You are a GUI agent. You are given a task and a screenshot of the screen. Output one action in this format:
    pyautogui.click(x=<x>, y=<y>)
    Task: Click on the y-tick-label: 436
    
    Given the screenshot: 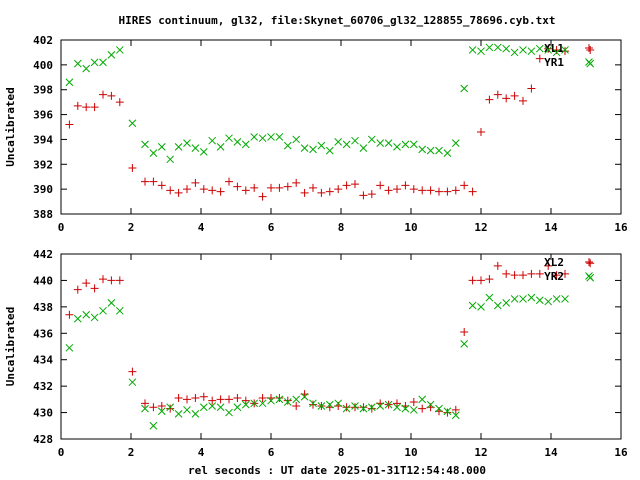 What is the action you would take?
    pyautogui.click(x=43, y=333)
    